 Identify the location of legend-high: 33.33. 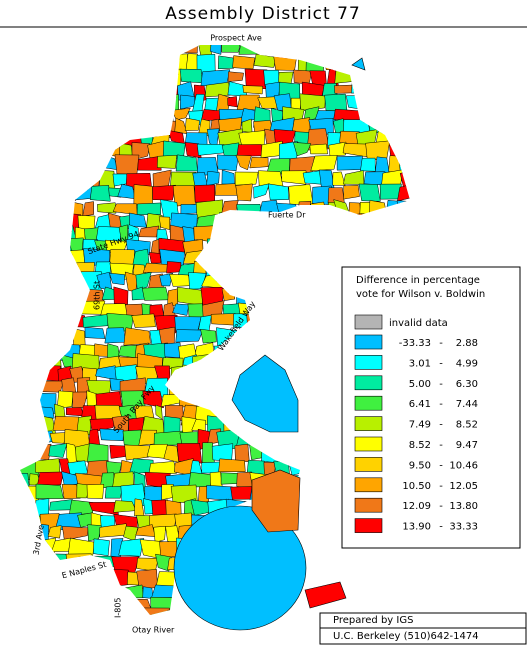
(463, 527).